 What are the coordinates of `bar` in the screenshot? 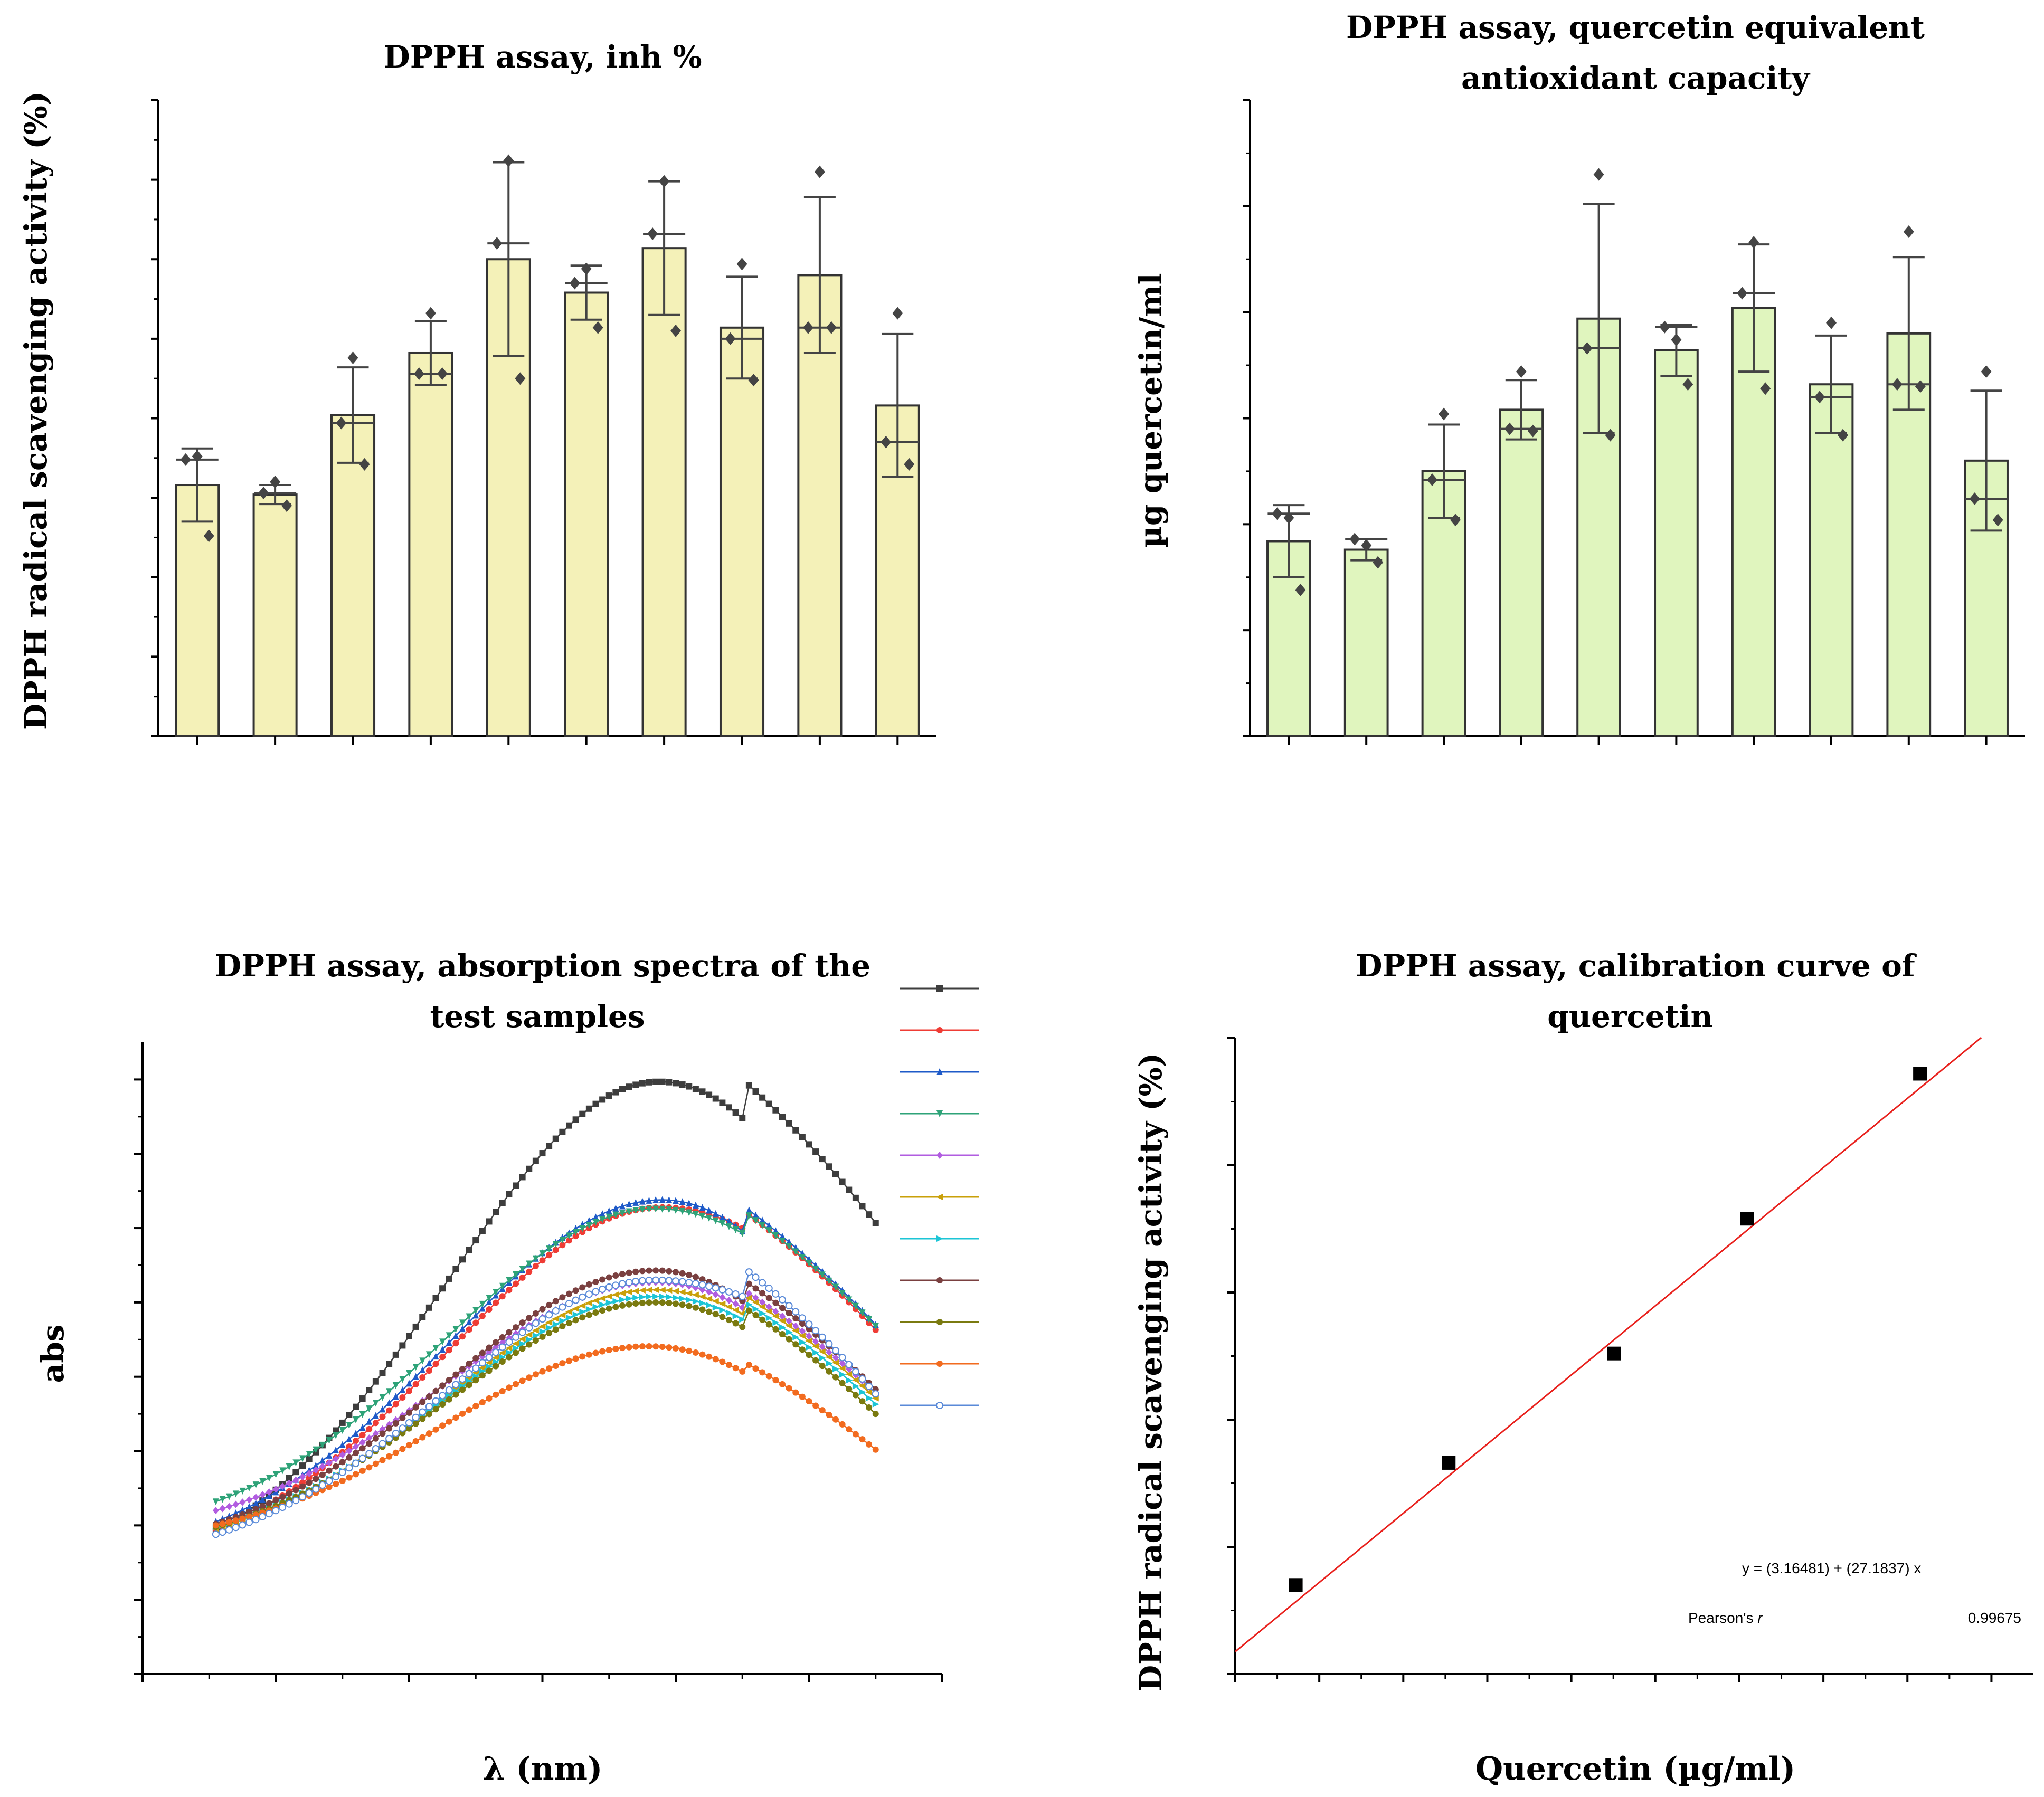 It's located at (586, 514).